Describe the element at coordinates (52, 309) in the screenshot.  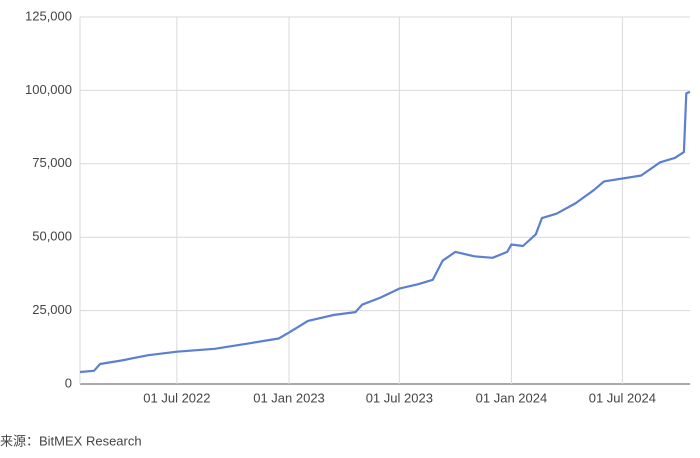
I see `y-tick-label: 25,000` at that location.